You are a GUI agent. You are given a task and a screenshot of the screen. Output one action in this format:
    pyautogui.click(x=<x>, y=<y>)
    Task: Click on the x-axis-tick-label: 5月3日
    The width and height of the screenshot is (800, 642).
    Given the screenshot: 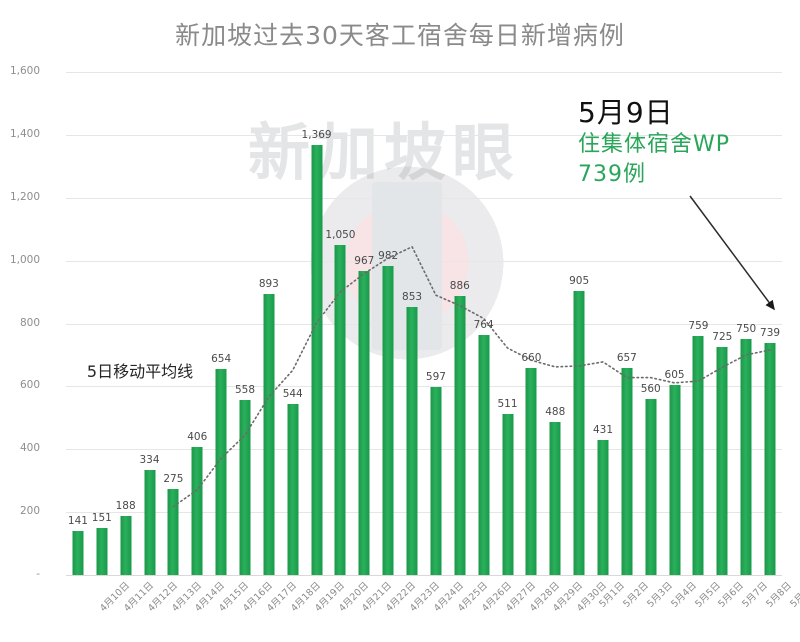 What is the action you would take?
    pyautogui.click(x=660, y=595)
    